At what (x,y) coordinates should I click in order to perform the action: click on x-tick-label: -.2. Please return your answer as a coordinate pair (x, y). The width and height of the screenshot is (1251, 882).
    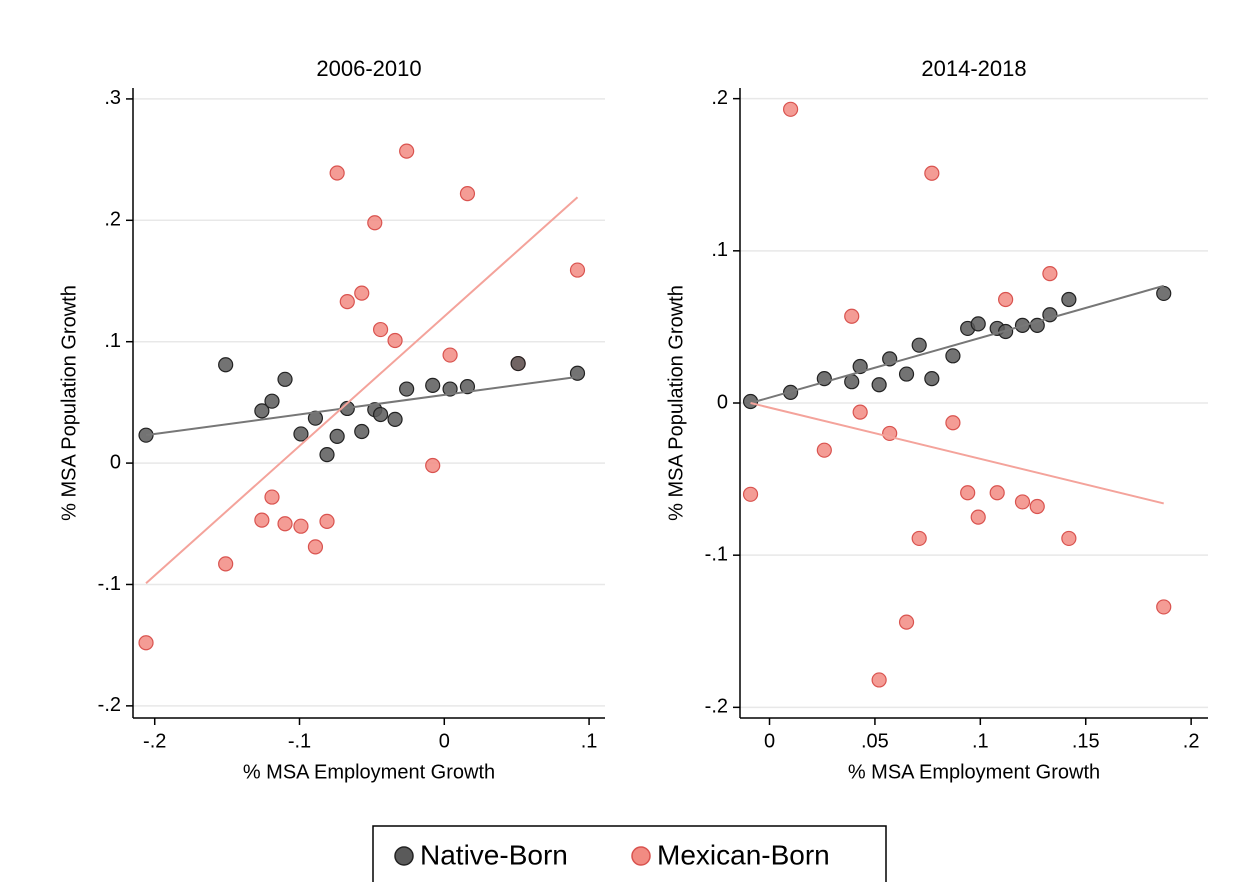
    Looking at the image, I should click on (154, 741).